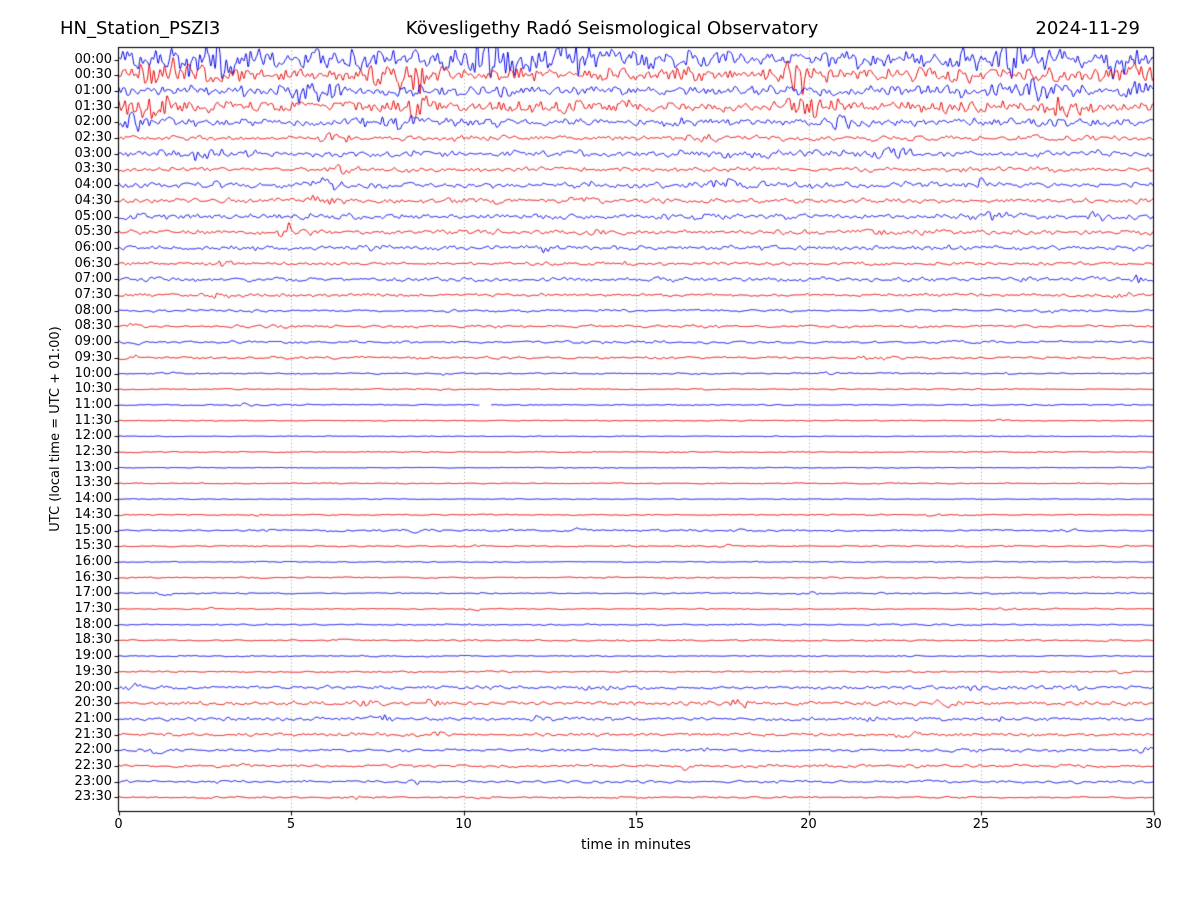 The width and height of the screenshot is (1200, 900). Describe the element at coordinates (93, 59) in the screenshot. I see `y-tick-label: 00:00` at that location.